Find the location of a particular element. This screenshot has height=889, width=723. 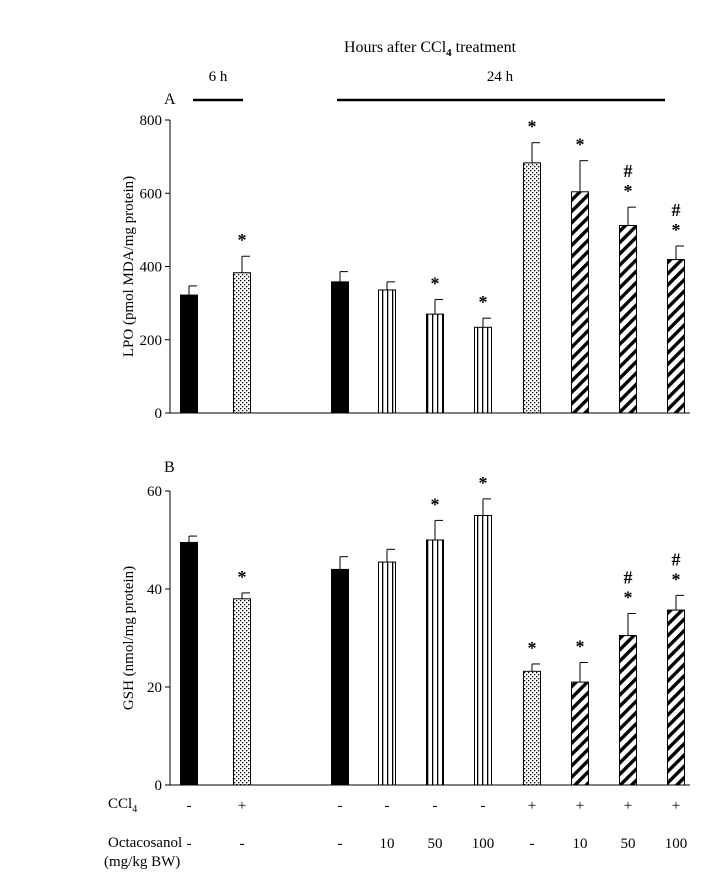

y-tick-label: 20 is located at coordinates (154, 688).